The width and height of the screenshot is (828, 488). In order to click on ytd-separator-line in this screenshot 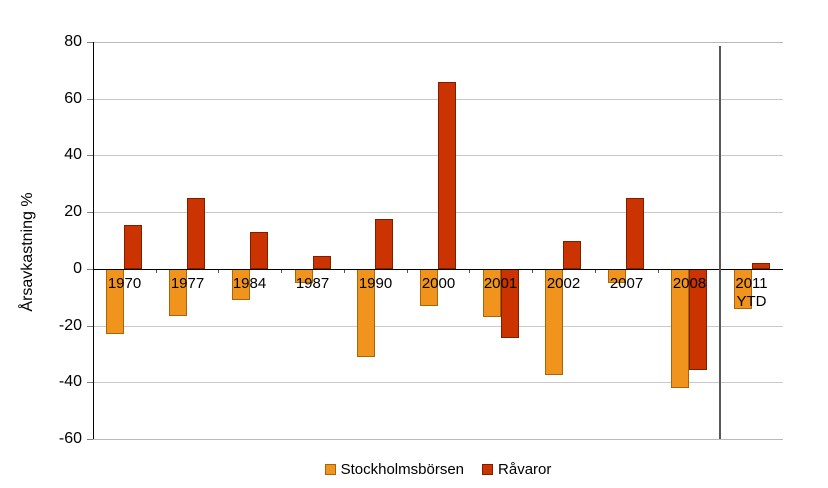, I will do `click(720, 242)`.